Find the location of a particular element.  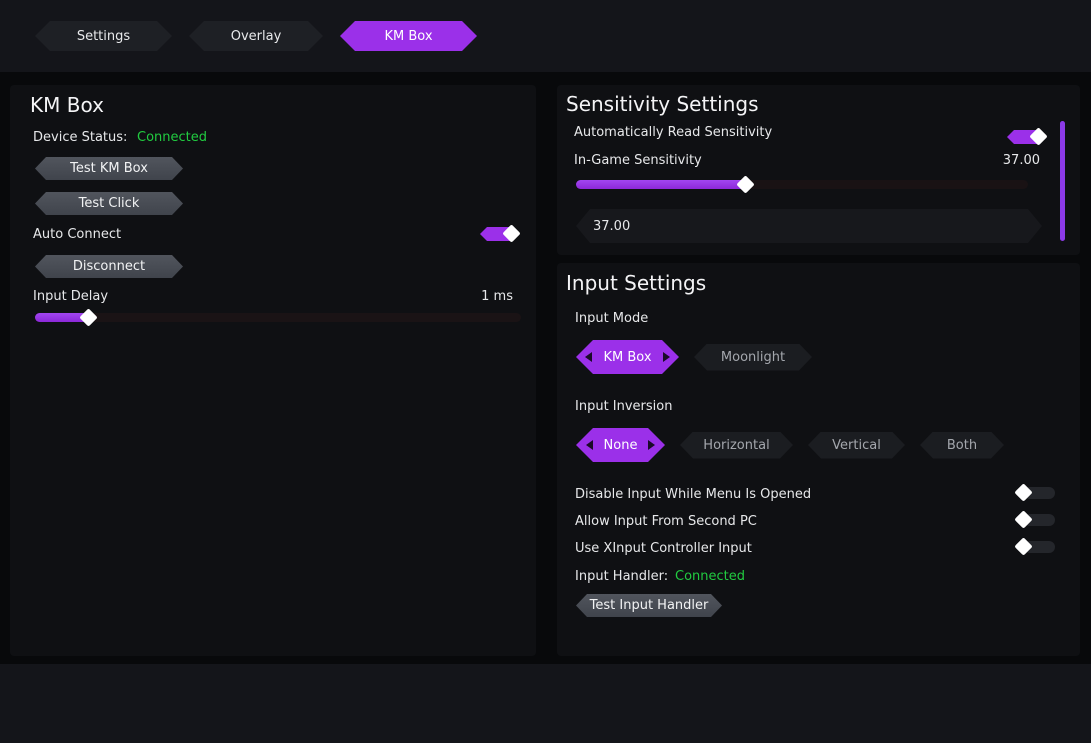

auto-connect-toggle is located at coordinates (500, 233).